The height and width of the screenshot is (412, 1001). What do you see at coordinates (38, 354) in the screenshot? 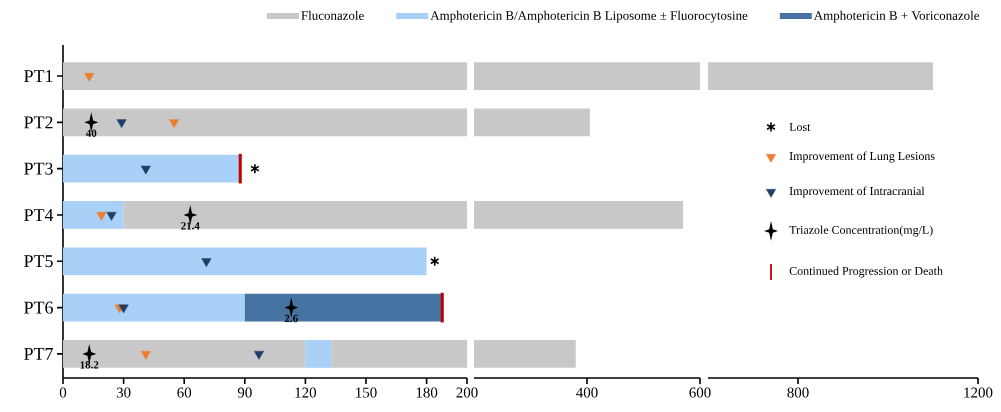
I see `y-tick-label: PT7` at bounding box center [38, 354].